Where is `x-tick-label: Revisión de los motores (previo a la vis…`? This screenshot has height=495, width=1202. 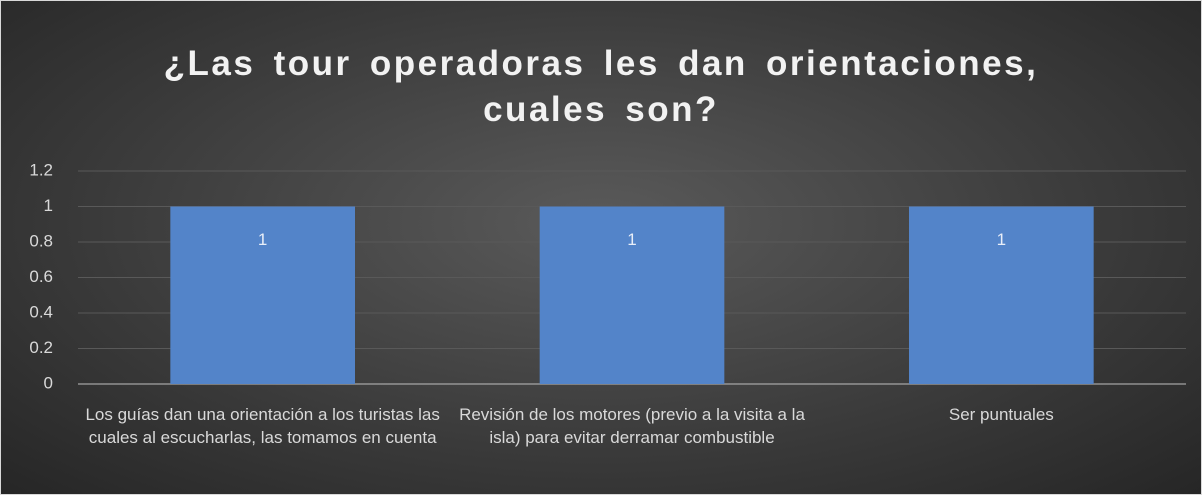 x-tick-label: Revisión de los motores (previo a la vis… is located at coordinates (632, 426).